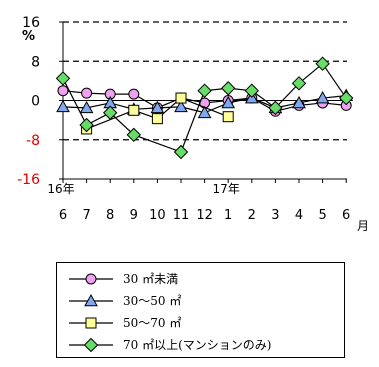 This screenshot has height=367, width=379. I want to click on y-tick-label--8: -8, so click(33, 141).